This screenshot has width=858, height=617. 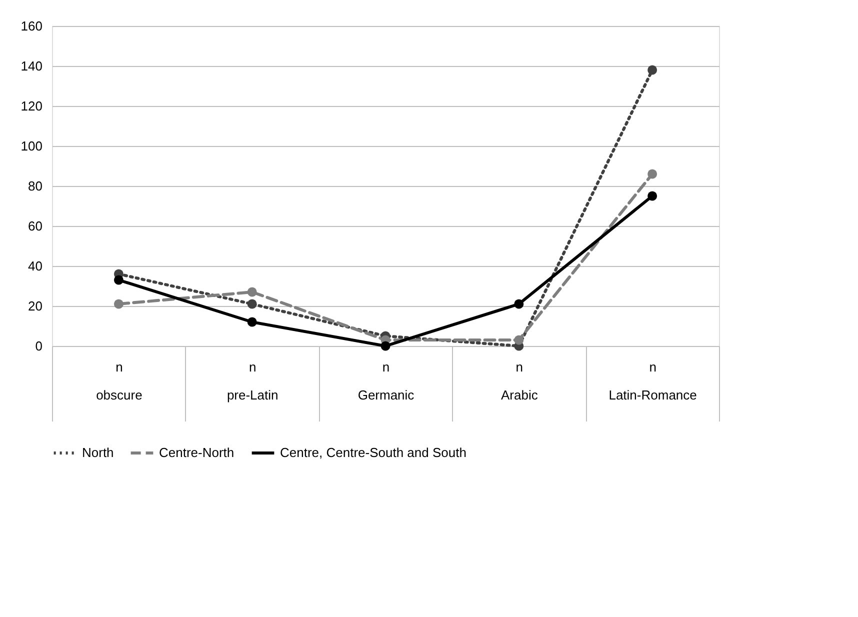 I want to click on y-tick-label: 60, so click(x=35, y=226).